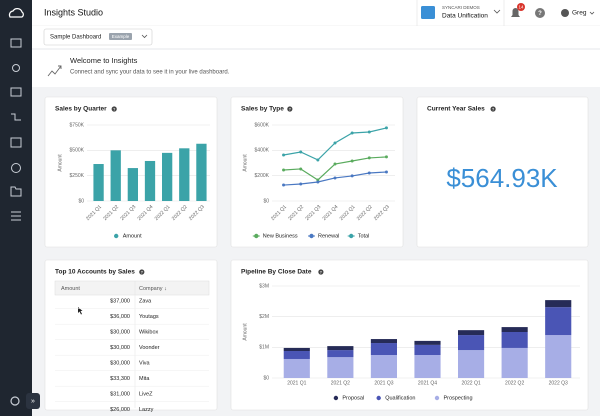 The image size is (600, 416). Describe the element at coordinates (461, 7) in the screenshot. I see `org-name: SYNCARI DEMOS` at that location.